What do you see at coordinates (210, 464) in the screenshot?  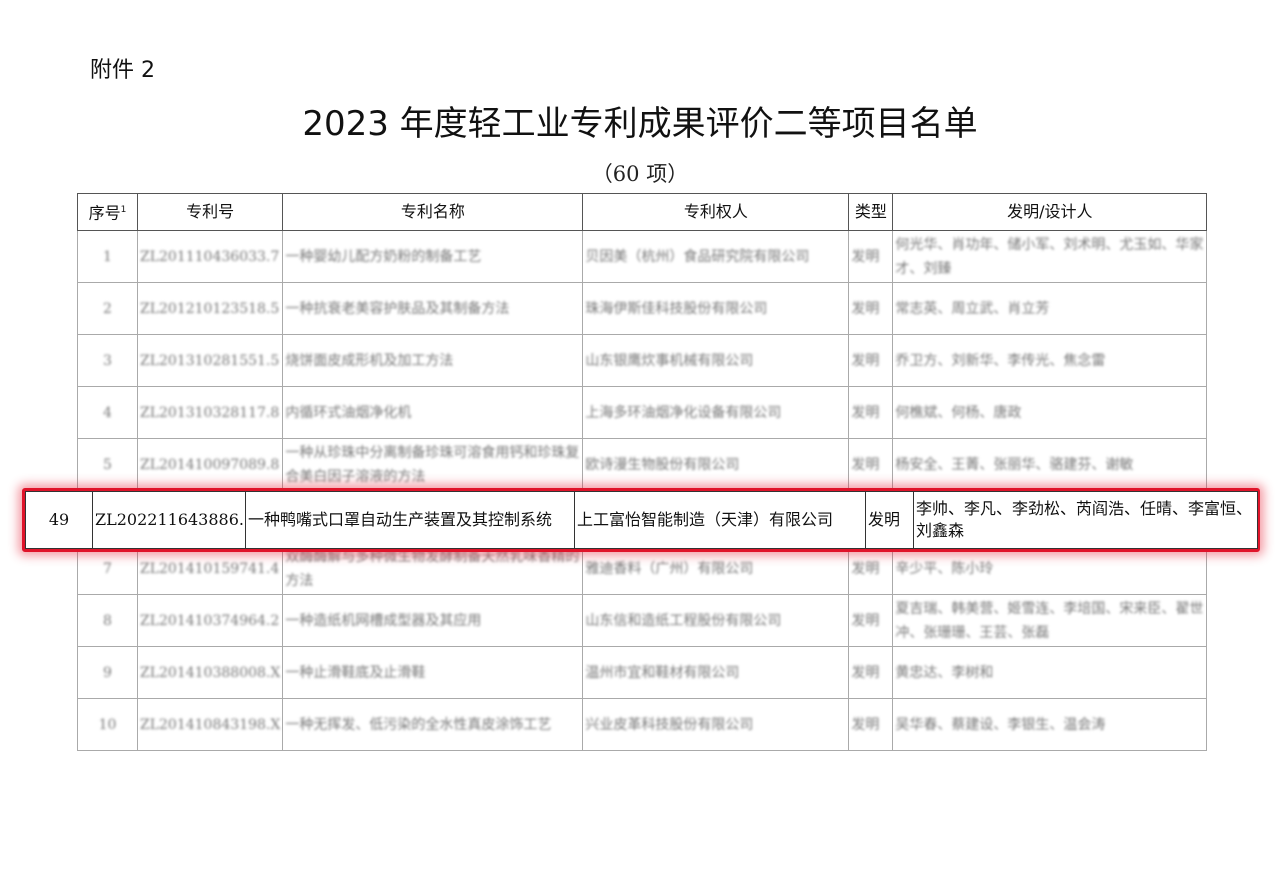 I see `patent-number: ZL201410097089.8` at bounding box center [210, 464].